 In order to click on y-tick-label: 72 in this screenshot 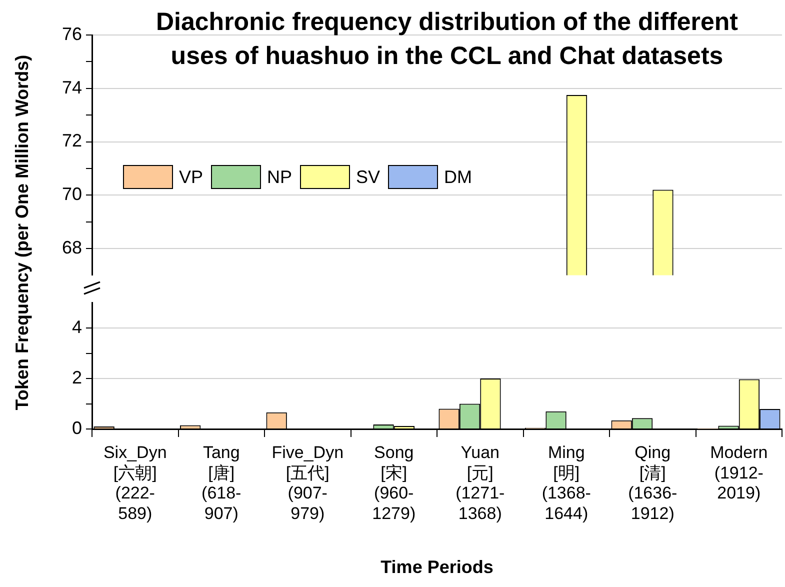, I will do `click(72, 140)`.